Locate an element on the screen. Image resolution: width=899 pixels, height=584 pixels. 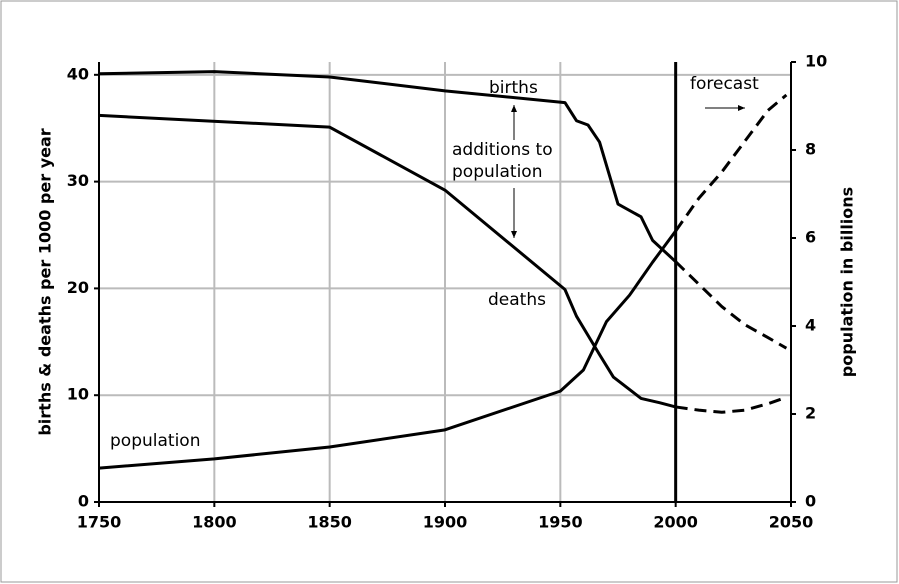
x-tick-label: 1750 is located at coordinates (99, 522).